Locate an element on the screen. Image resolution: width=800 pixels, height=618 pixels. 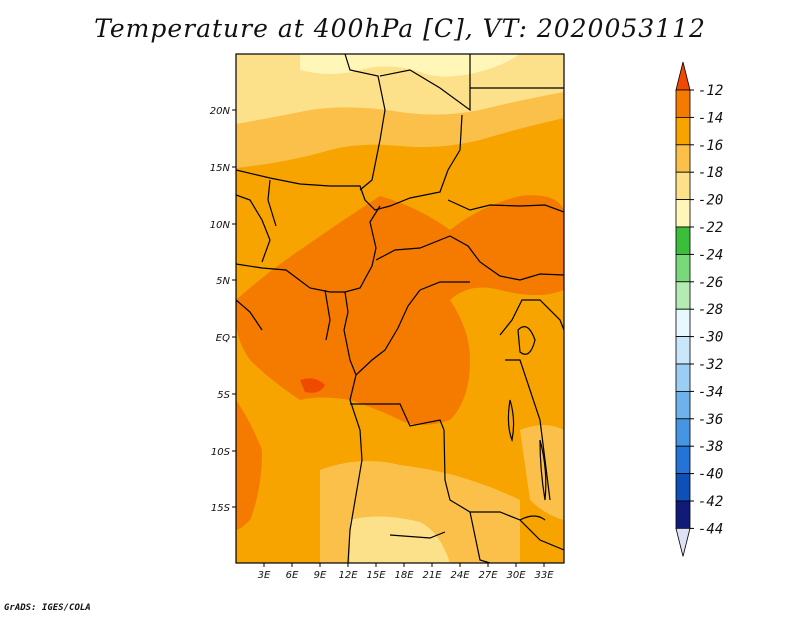
lat-label: 10N is located at coordinates (220, 225).